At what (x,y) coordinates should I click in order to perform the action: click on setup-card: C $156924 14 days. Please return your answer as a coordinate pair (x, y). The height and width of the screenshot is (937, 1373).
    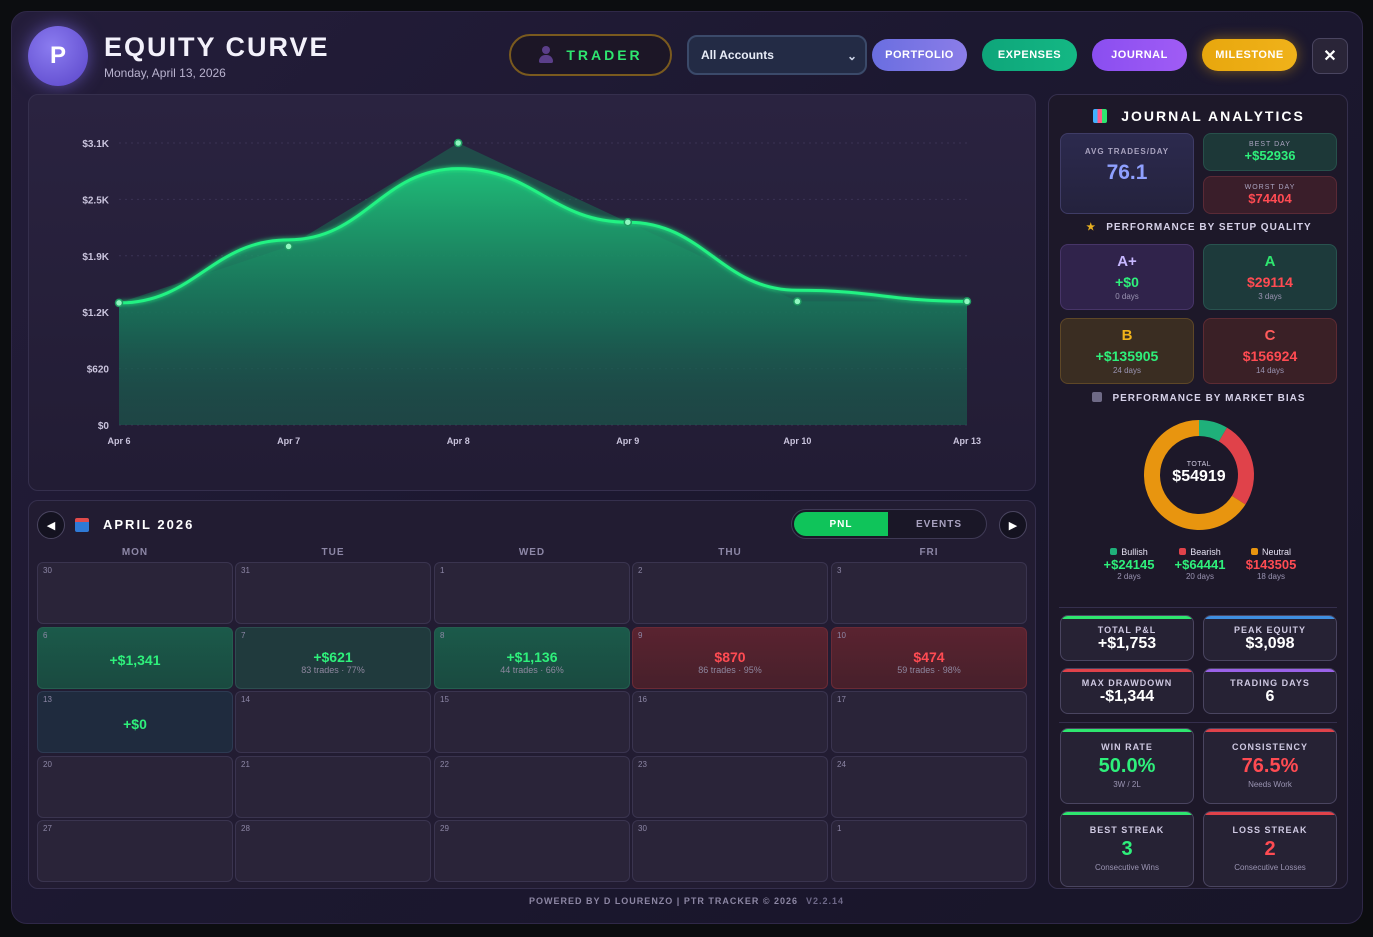
    Looking at the image, I should click on (1270, 351).